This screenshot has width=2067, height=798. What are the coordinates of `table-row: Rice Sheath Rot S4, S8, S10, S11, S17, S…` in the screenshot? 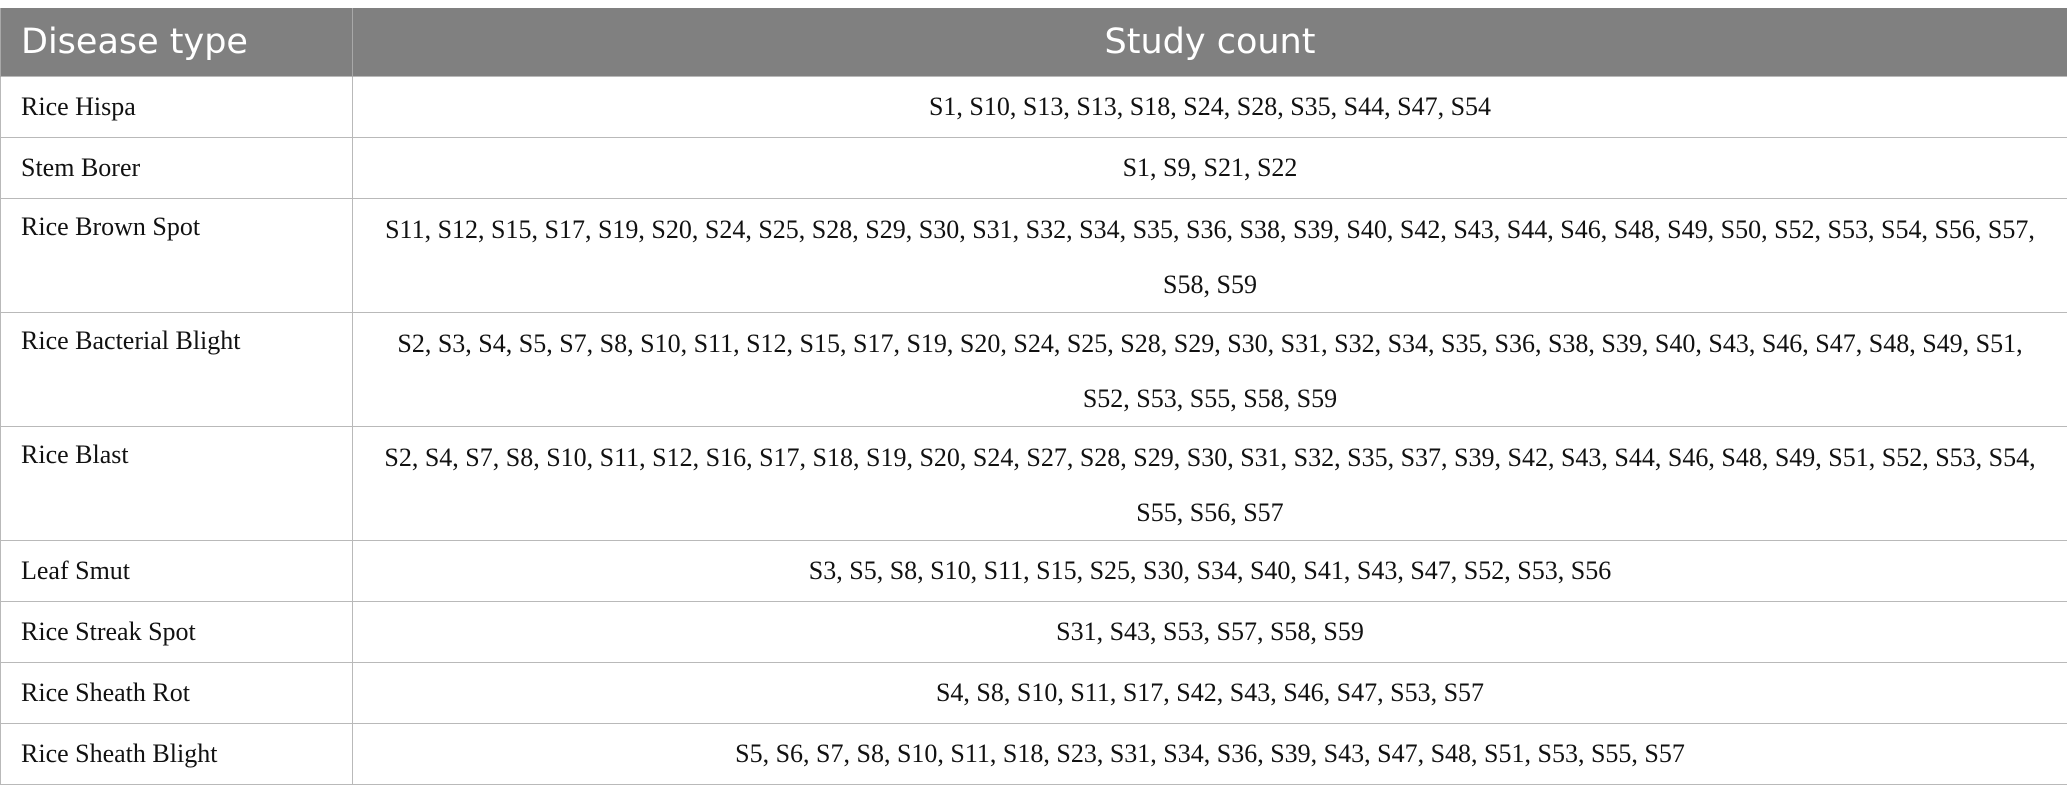 It's located at (1033, 693).